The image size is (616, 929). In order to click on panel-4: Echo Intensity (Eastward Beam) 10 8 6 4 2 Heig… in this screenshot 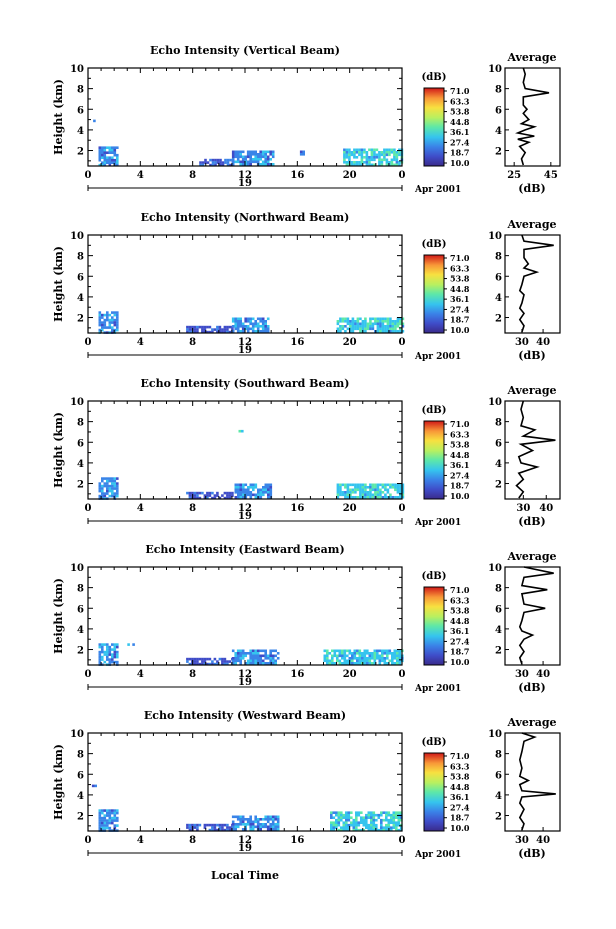, I will do `click(306, 618)`.